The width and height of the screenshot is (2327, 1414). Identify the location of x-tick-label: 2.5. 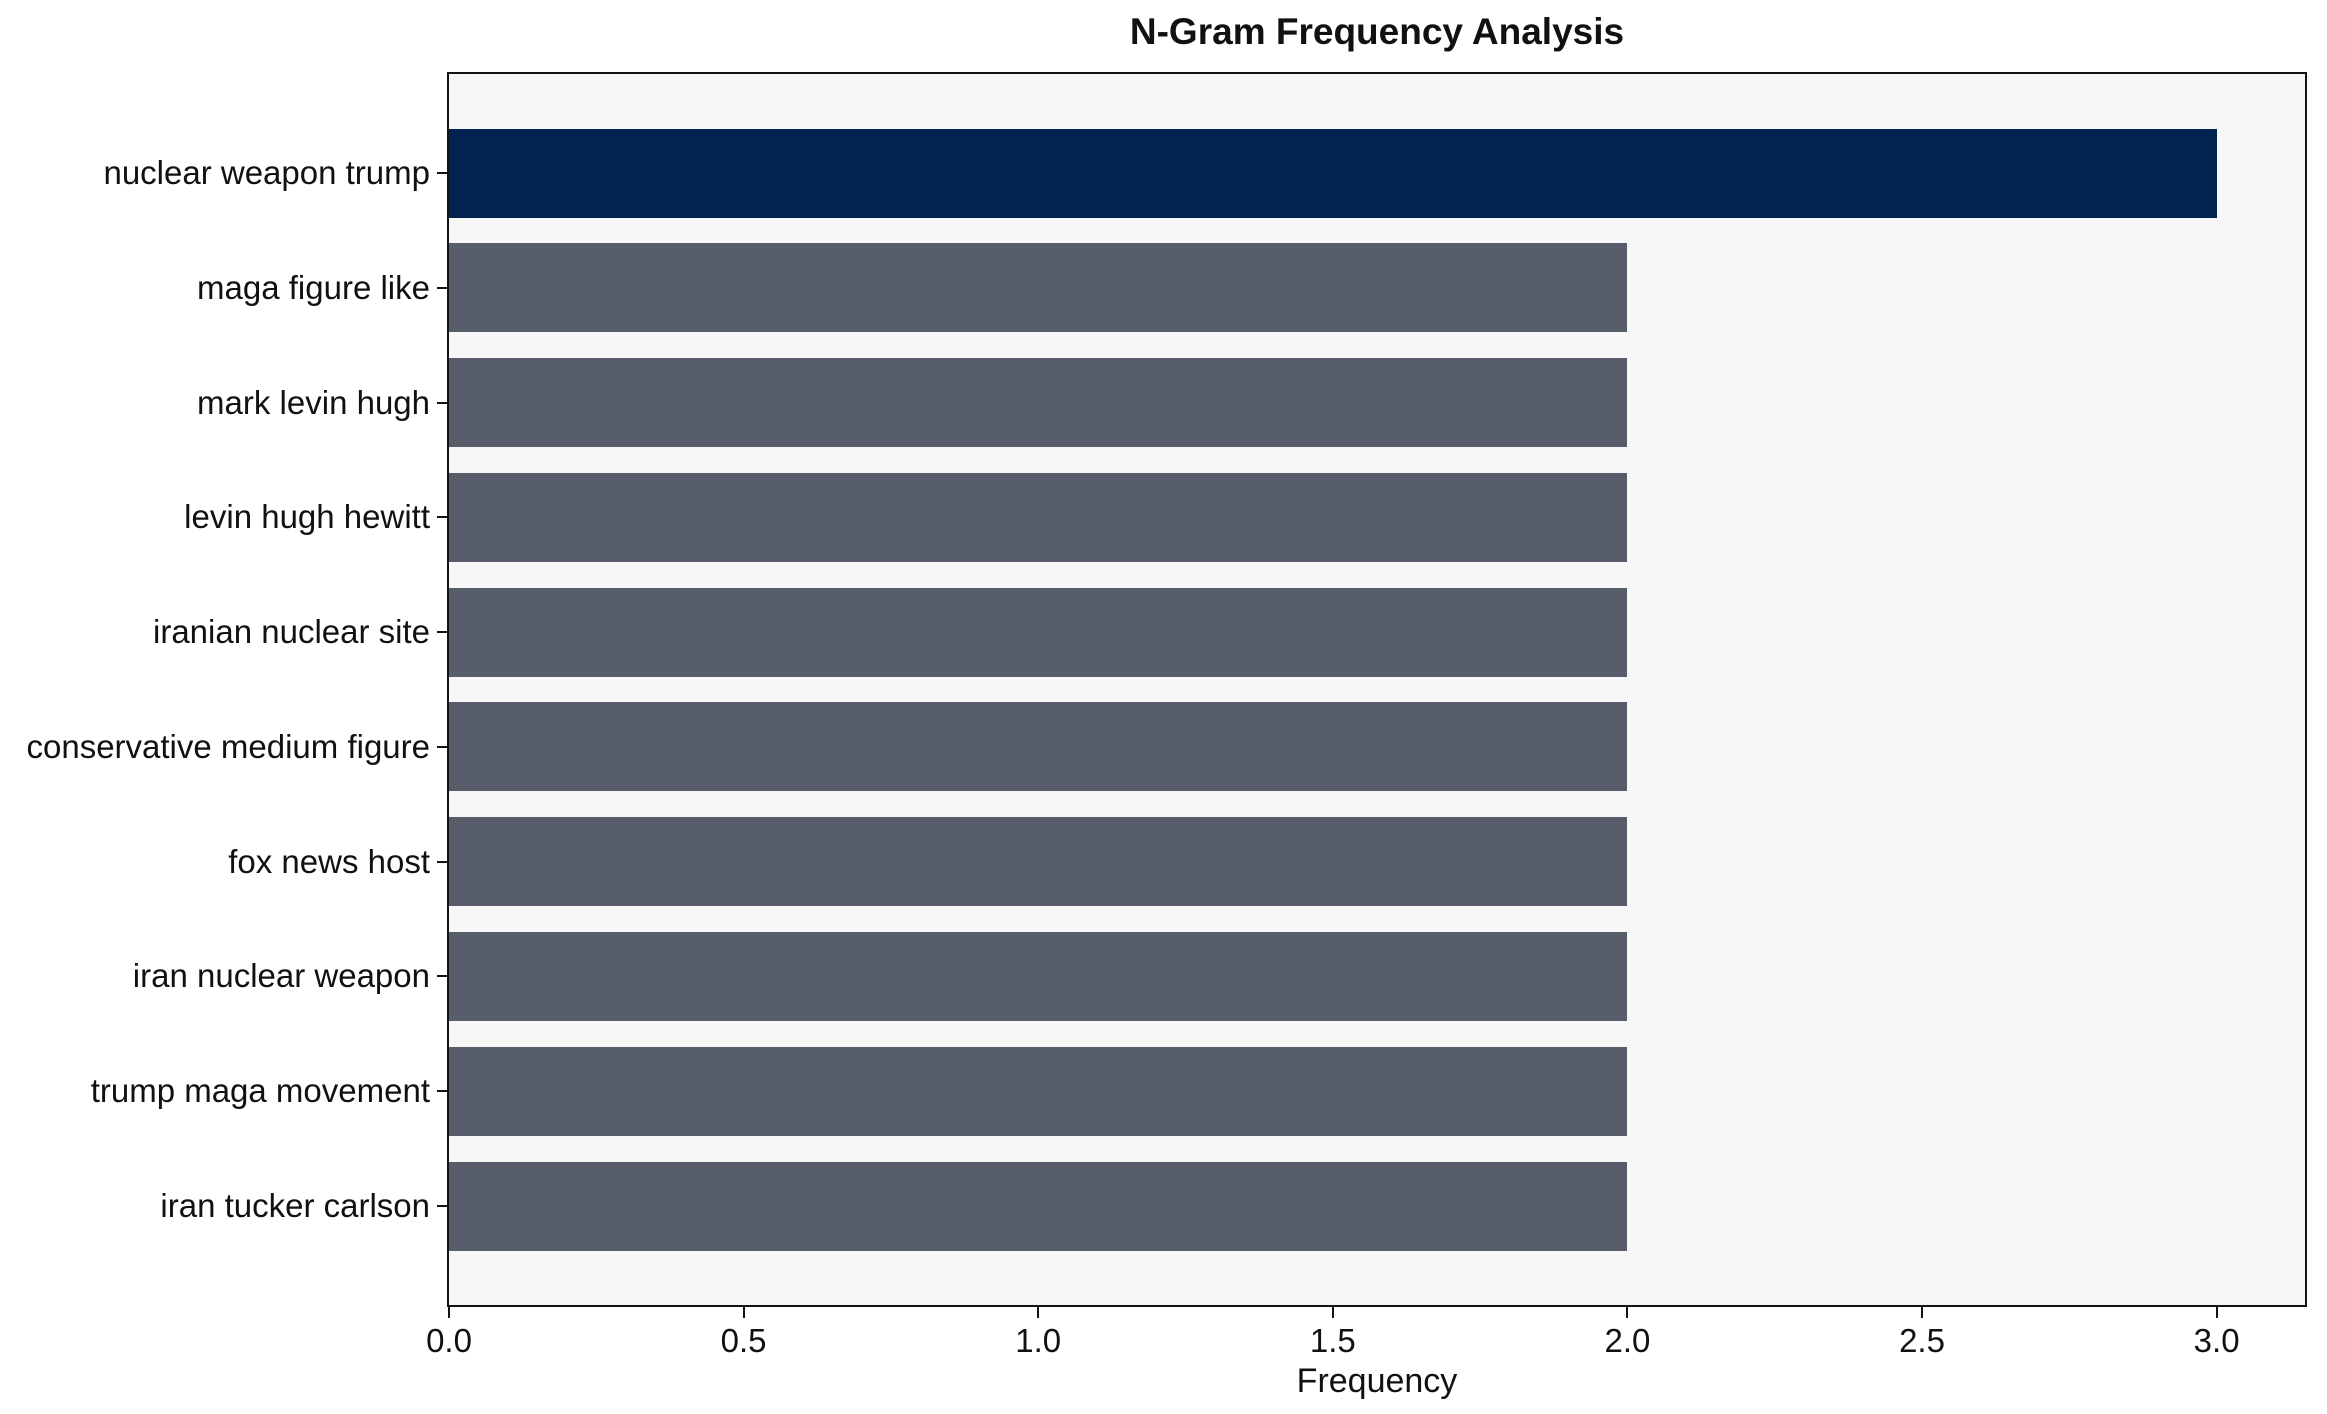
(1922, 1340).